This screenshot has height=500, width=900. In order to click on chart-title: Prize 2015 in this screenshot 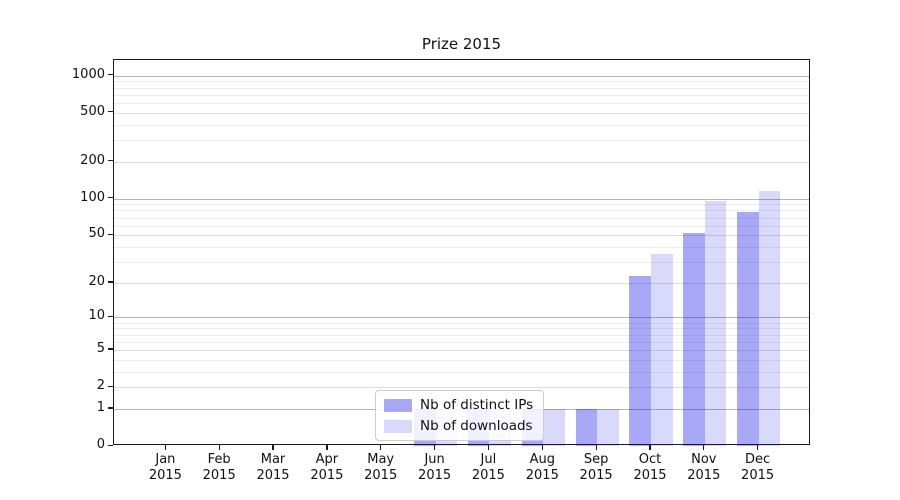, I will do `click(461, 44)`.